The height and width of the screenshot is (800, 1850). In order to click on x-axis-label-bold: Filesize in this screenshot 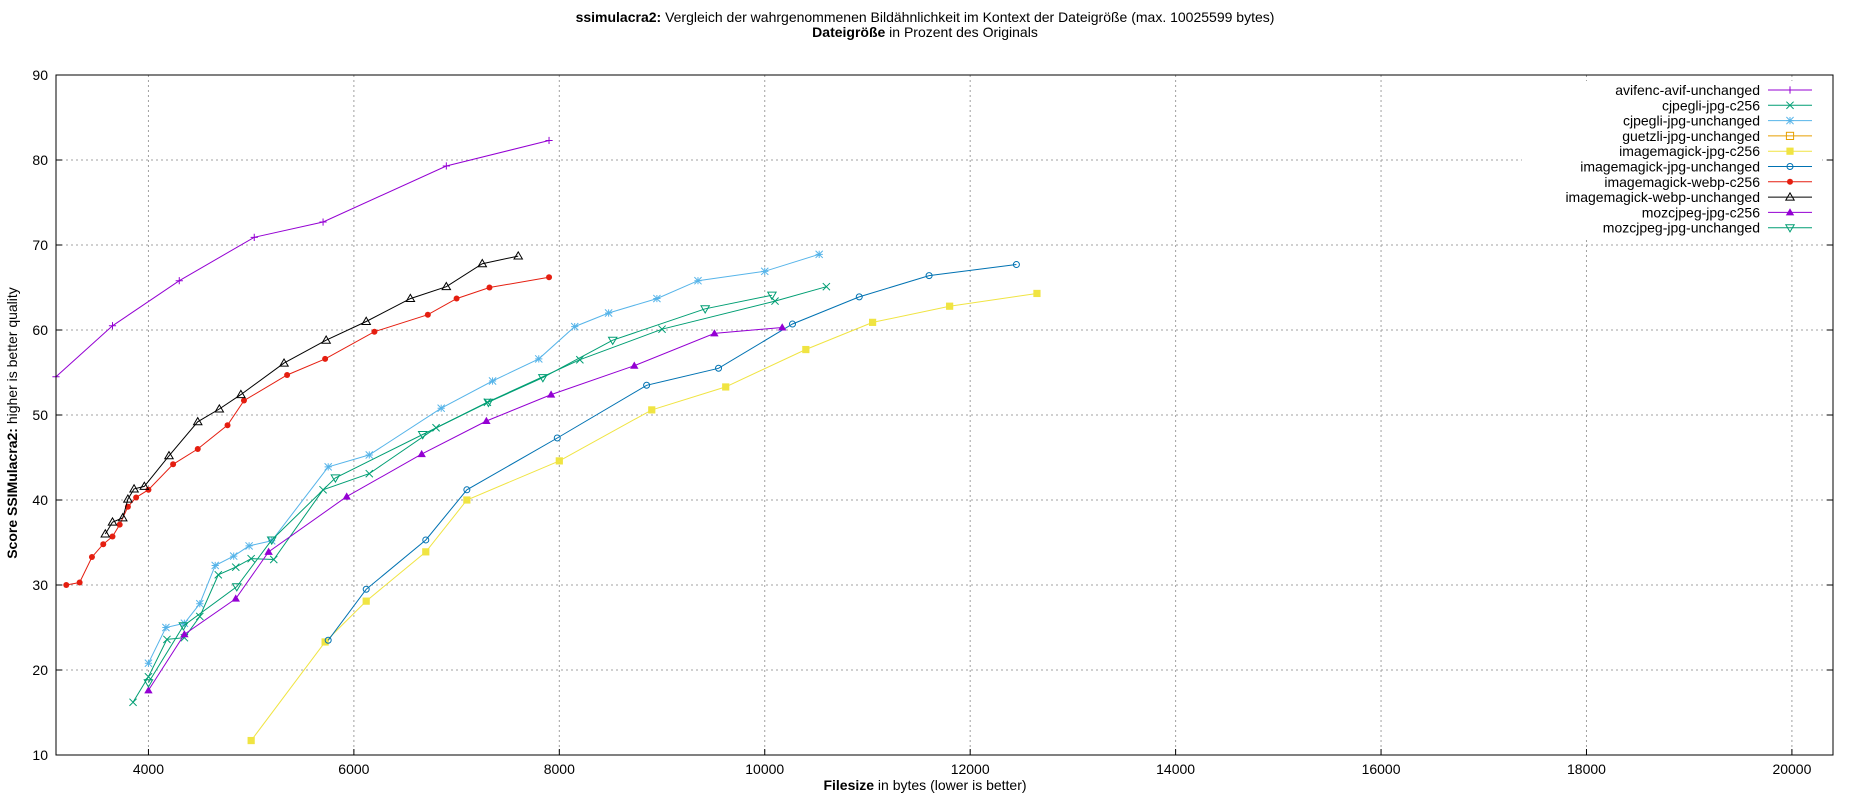, I will do `click(848, 785)`.